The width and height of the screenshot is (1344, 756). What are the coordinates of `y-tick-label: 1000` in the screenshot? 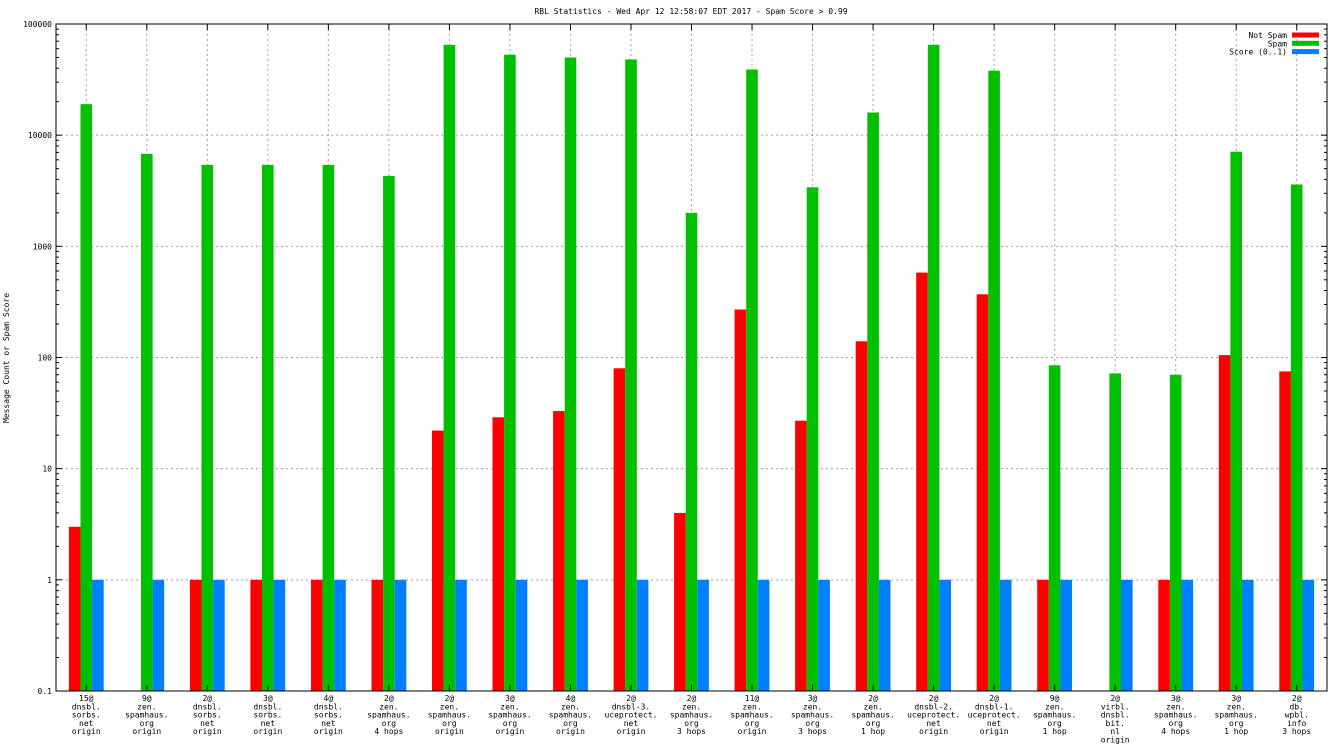 It's located at (42, 246).